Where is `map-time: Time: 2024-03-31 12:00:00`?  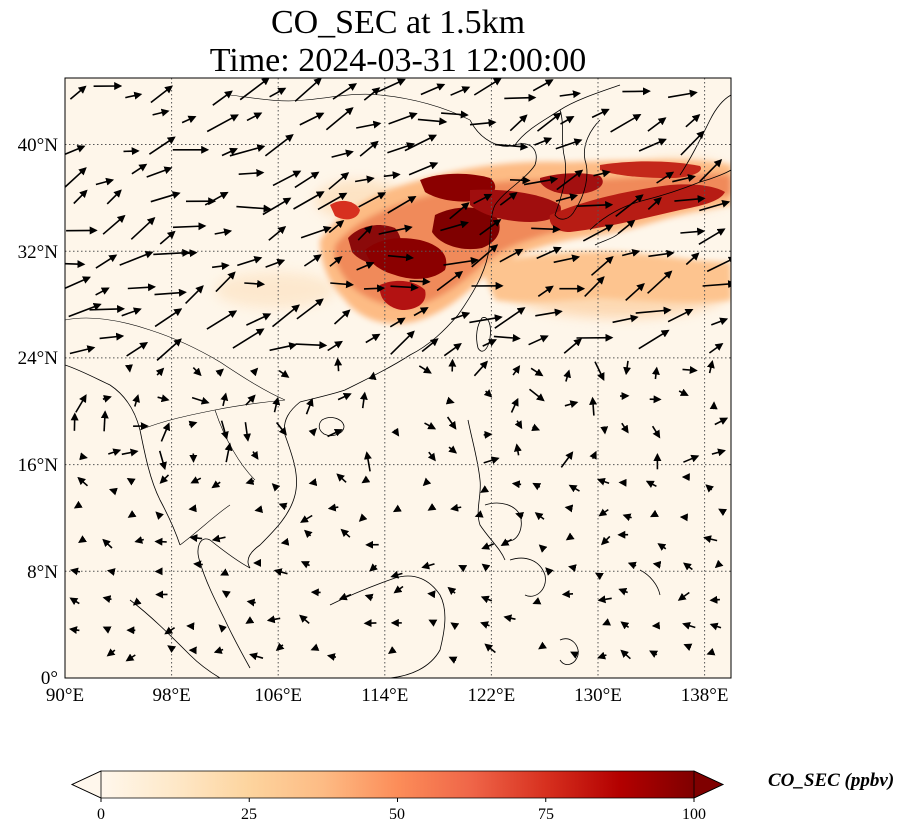 map-time: Time: 2024-03-31 12:00:00 is located at coordinates (398, 60).